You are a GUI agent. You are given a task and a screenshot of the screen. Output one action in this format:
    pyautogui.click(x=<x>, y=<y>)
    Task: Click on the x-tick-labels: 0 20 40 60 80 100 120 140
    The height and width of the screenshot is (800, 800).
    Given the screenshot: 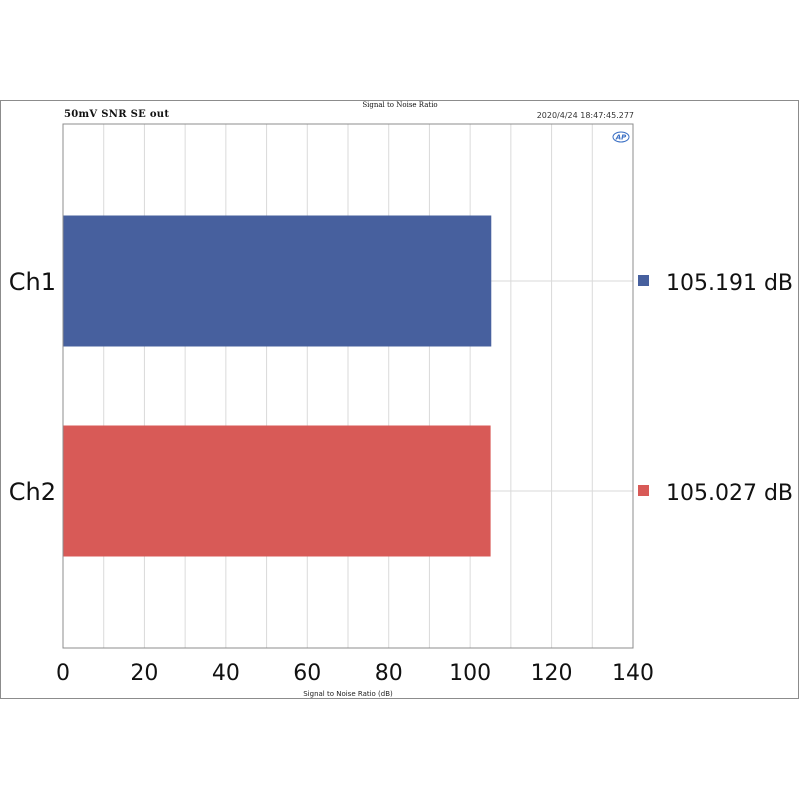 What is the action you would take?
    pyautogui.click(x=355, y=673)
    